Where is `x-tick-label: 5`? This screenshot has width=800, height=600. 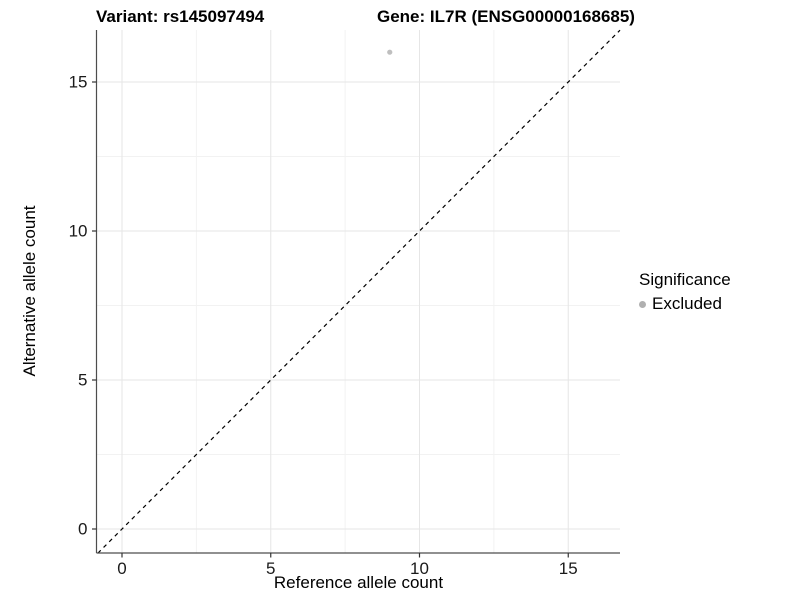
x-tick-label: 5 is located at coordinates (270, 568).